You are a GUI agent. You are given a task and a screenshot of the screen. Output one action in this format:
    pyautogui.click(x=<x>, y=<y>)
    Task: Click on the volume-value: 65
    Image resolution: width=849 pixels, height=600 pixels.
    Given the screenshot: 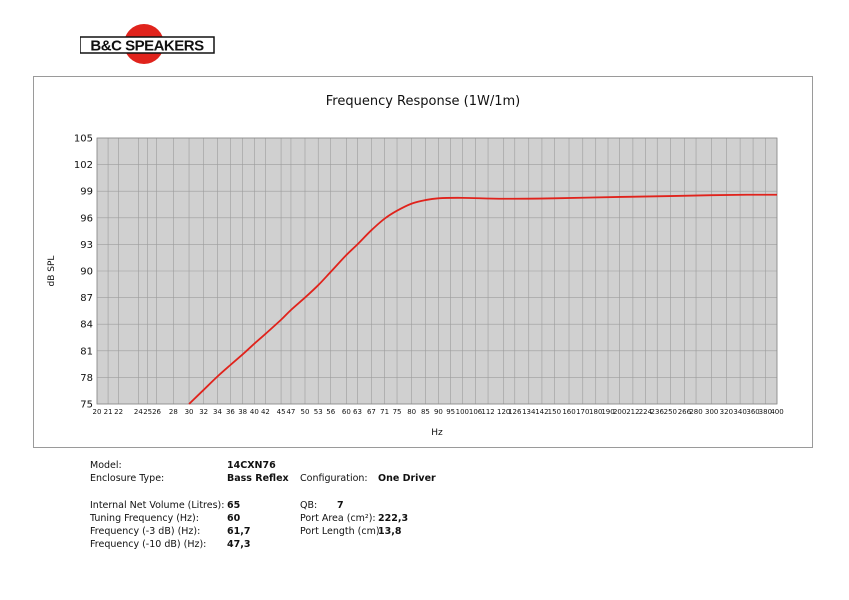 What is the action you would take?
    pyautogui.click(x=234, y=505)
    